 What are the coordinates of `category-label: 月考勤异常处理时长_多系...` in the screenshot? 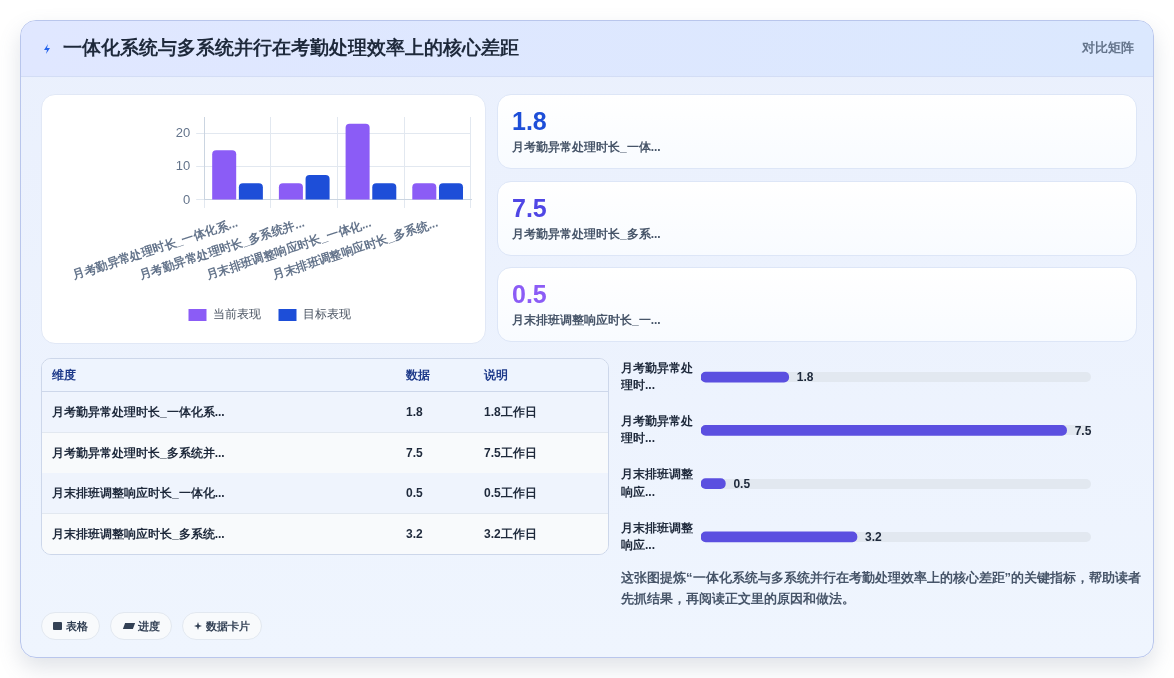 It's located at (586, 234).